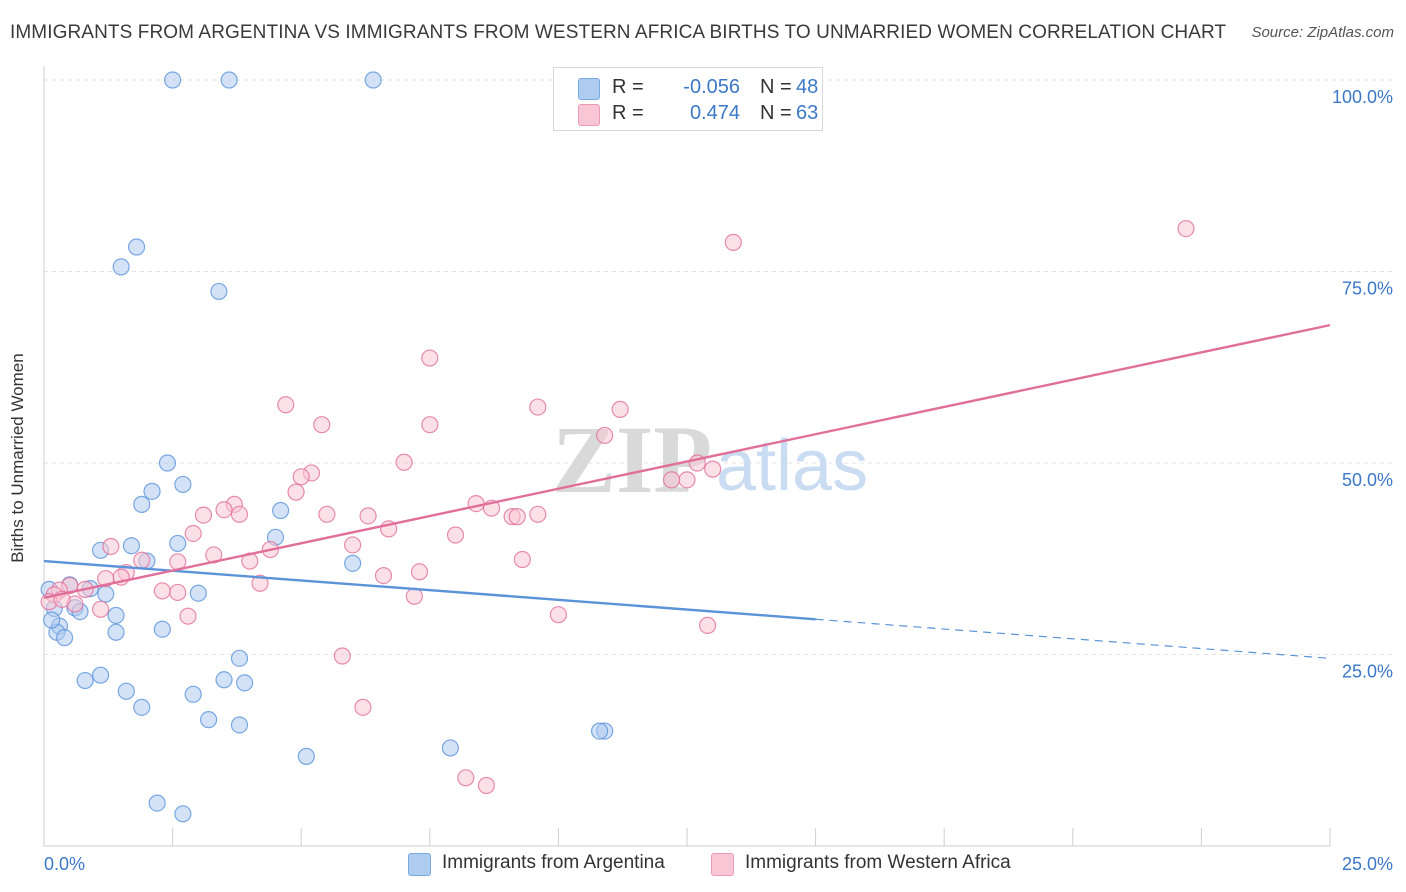 The image size is (1406, 892). What do you see at coordinates (64, 864) in the screenshot?
I see `x-tick-label: 0.0%` at bounding box center [64, 864].